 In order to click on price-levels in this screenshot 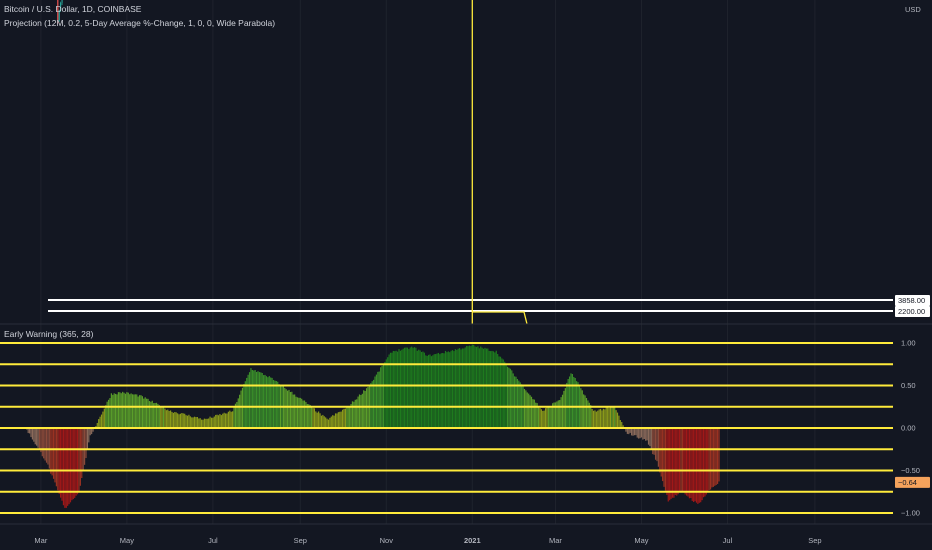, I will do `click(470, 305)`.